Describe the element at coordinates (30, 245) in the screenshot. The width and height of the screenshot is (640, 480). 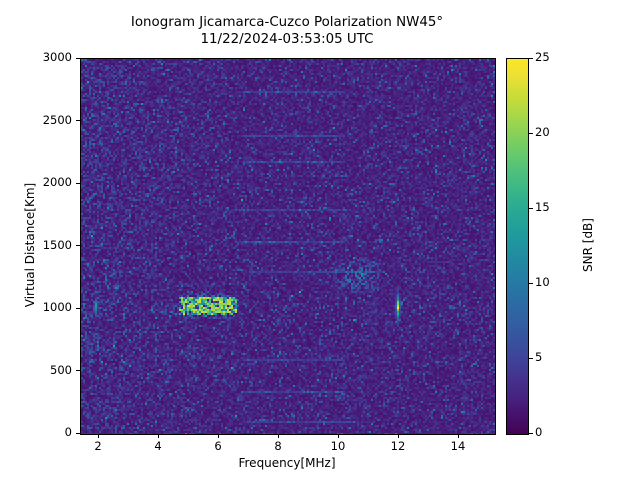
I see `y-axis-label: Virtual Distance[Km]` at that location.